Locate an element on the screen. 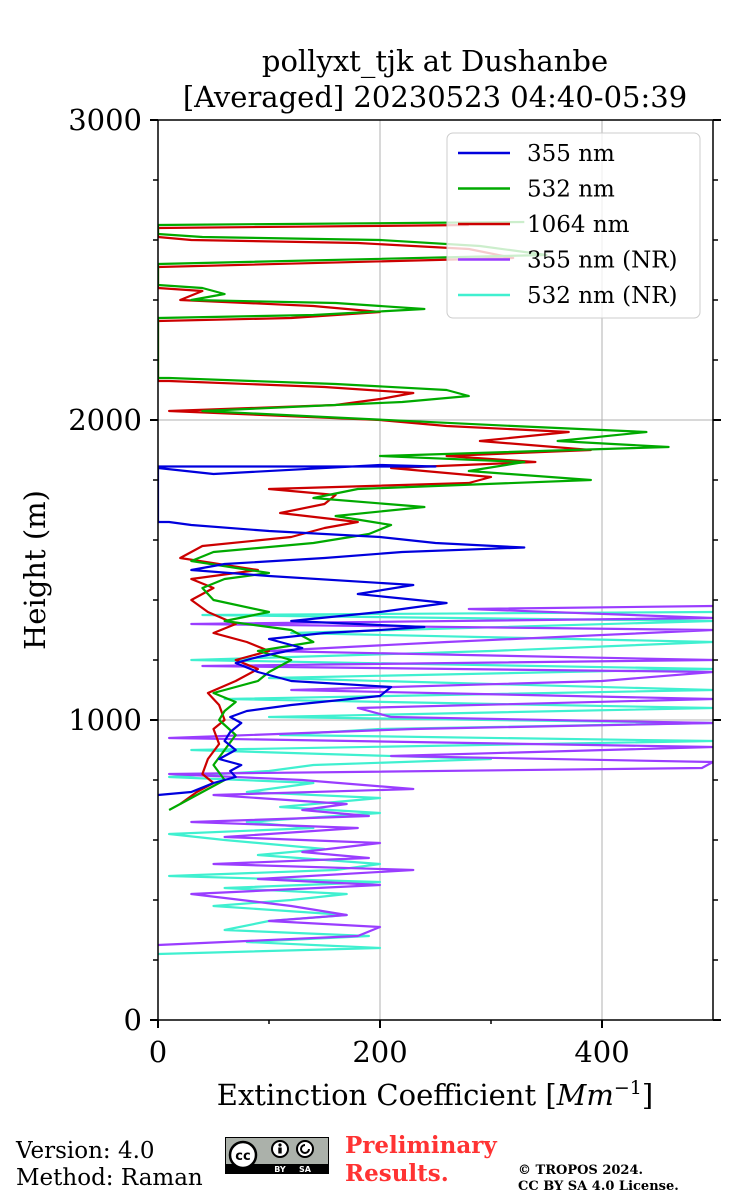  sa-icon-arrow is located at coordinates (305, 1149).